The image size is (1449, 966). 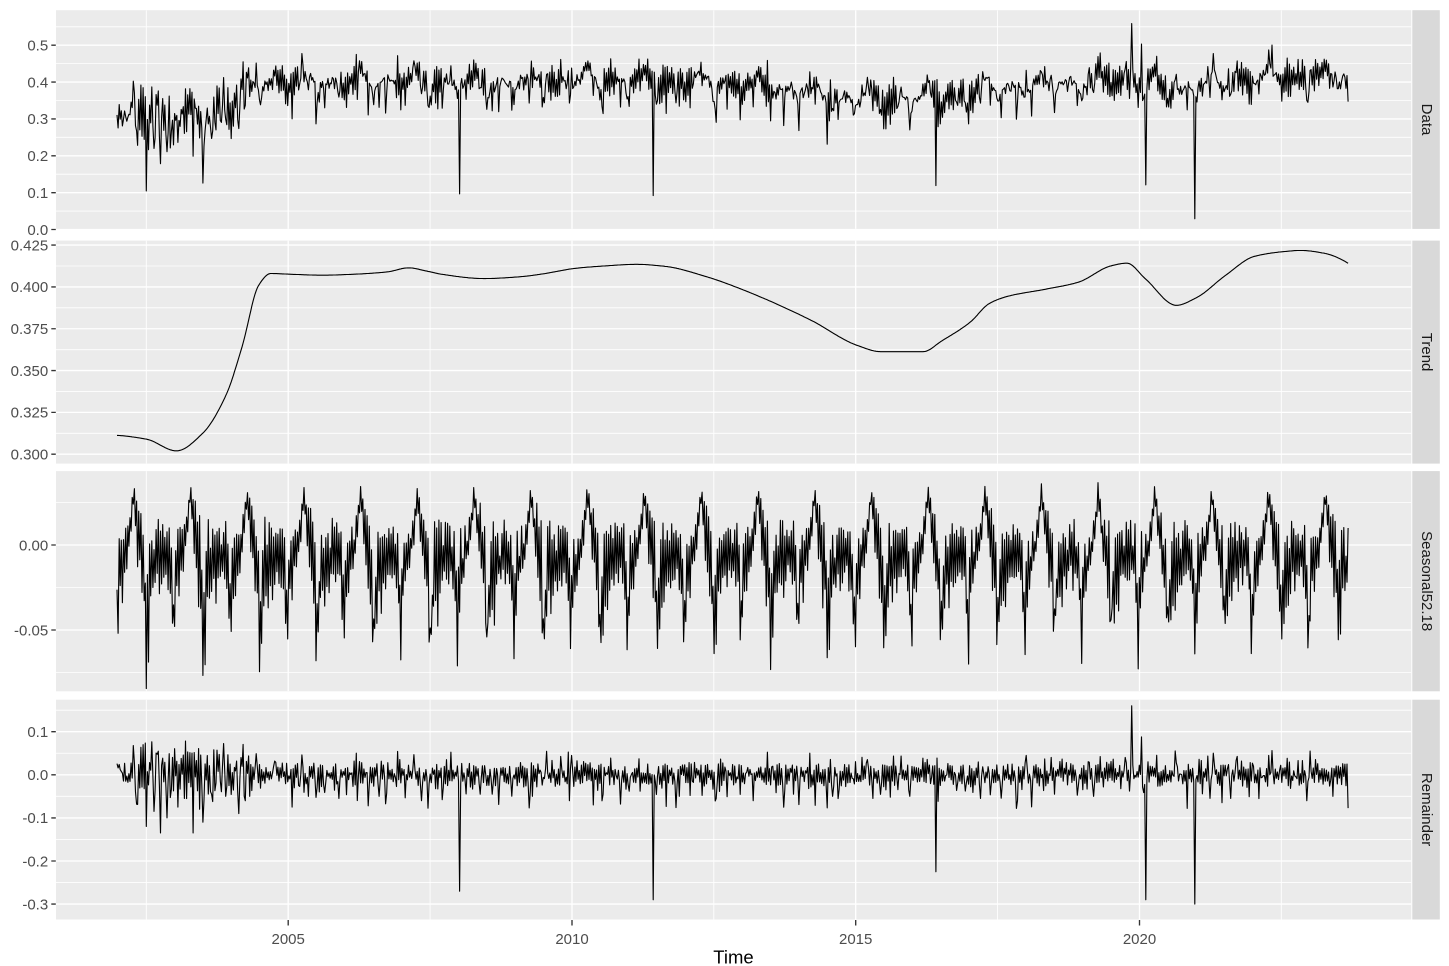 I want to click on svg-text: -0.2, so click(x=35, y=861).